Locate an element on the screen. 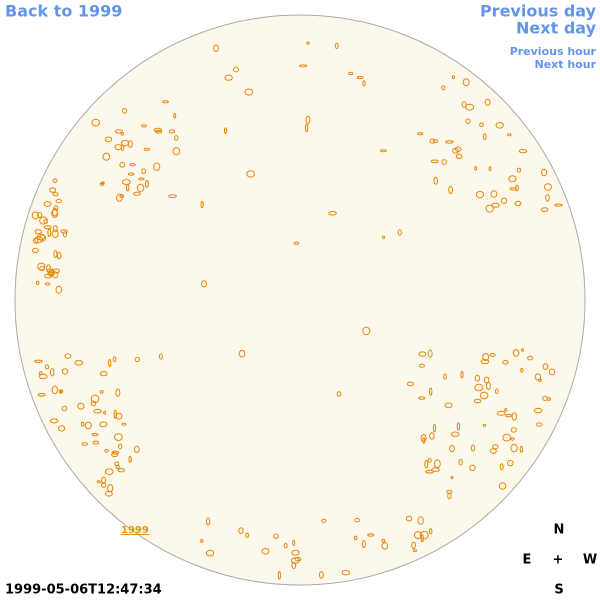 The width and height of the screenshot is (600, 600). previous-hour-link: Previous hour is located at coordinates (553, 51).